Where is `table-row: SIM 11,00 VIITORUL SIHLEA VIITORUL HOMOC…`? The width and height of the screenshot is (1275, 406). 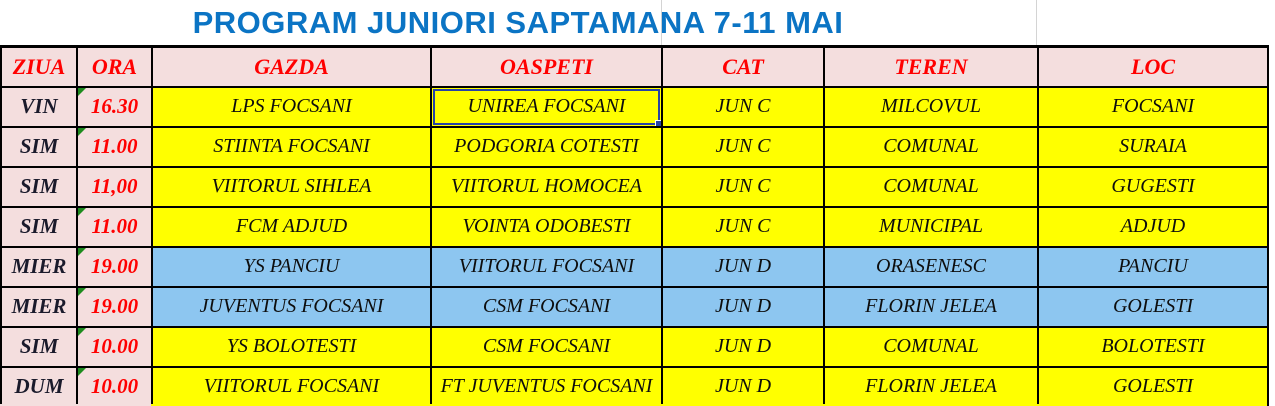 table-row: SIM 11,00 VIITORUL SIHLEA VIITORUL HOMOC… is located at coordinates (634, 186).